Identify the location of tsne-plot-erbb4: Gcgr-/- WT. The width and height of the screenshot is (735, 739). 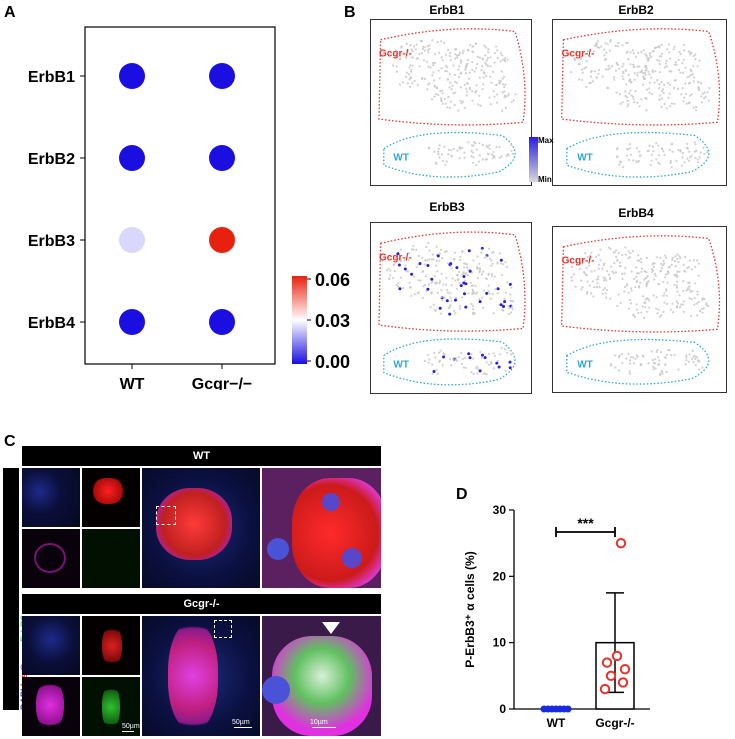
(639, 309).